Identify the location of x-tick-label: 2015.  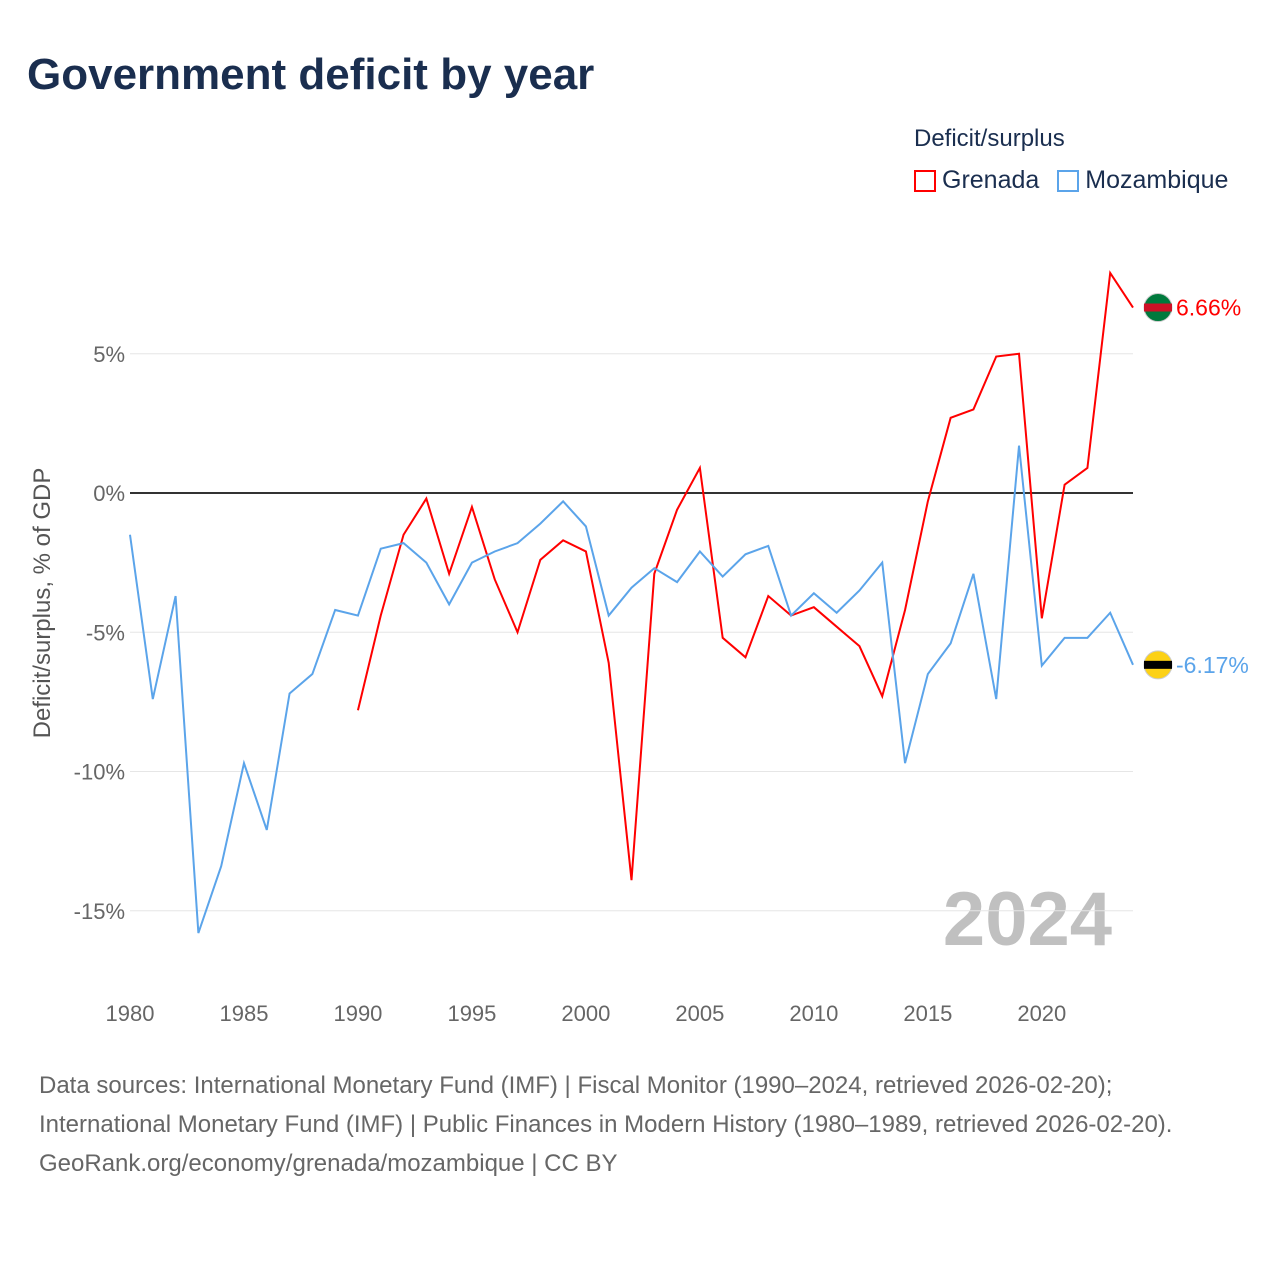
(927, 1013).